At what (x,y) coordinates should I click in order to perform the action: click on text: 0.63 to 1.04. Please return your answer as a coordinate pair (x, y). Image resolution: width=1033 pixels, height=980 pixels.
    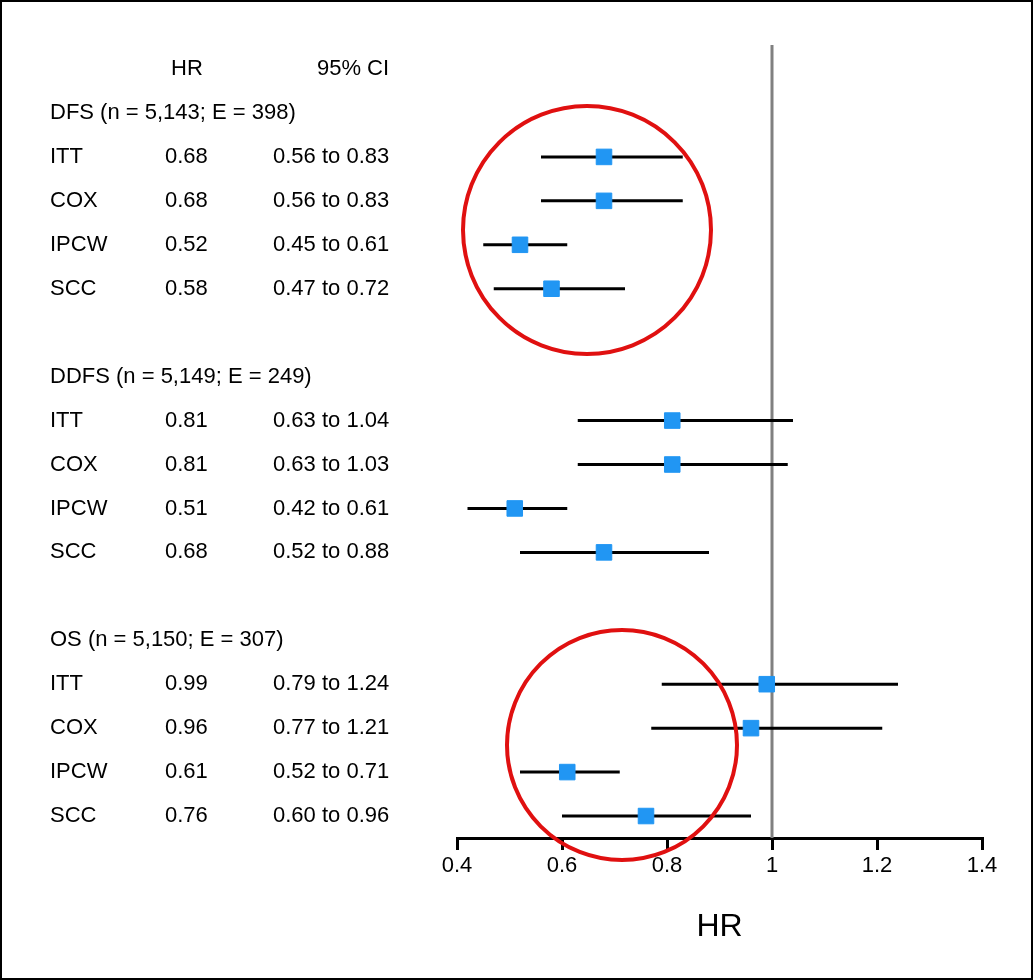
    Looking at the image, I should click on (331, 419).